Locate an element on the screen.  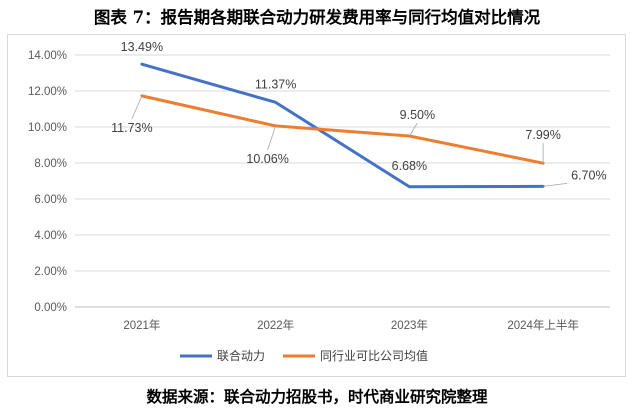
x-axis-ticks: 2021年 2022年 2023年 2024年上半年 is located at coordinates (351, 325).